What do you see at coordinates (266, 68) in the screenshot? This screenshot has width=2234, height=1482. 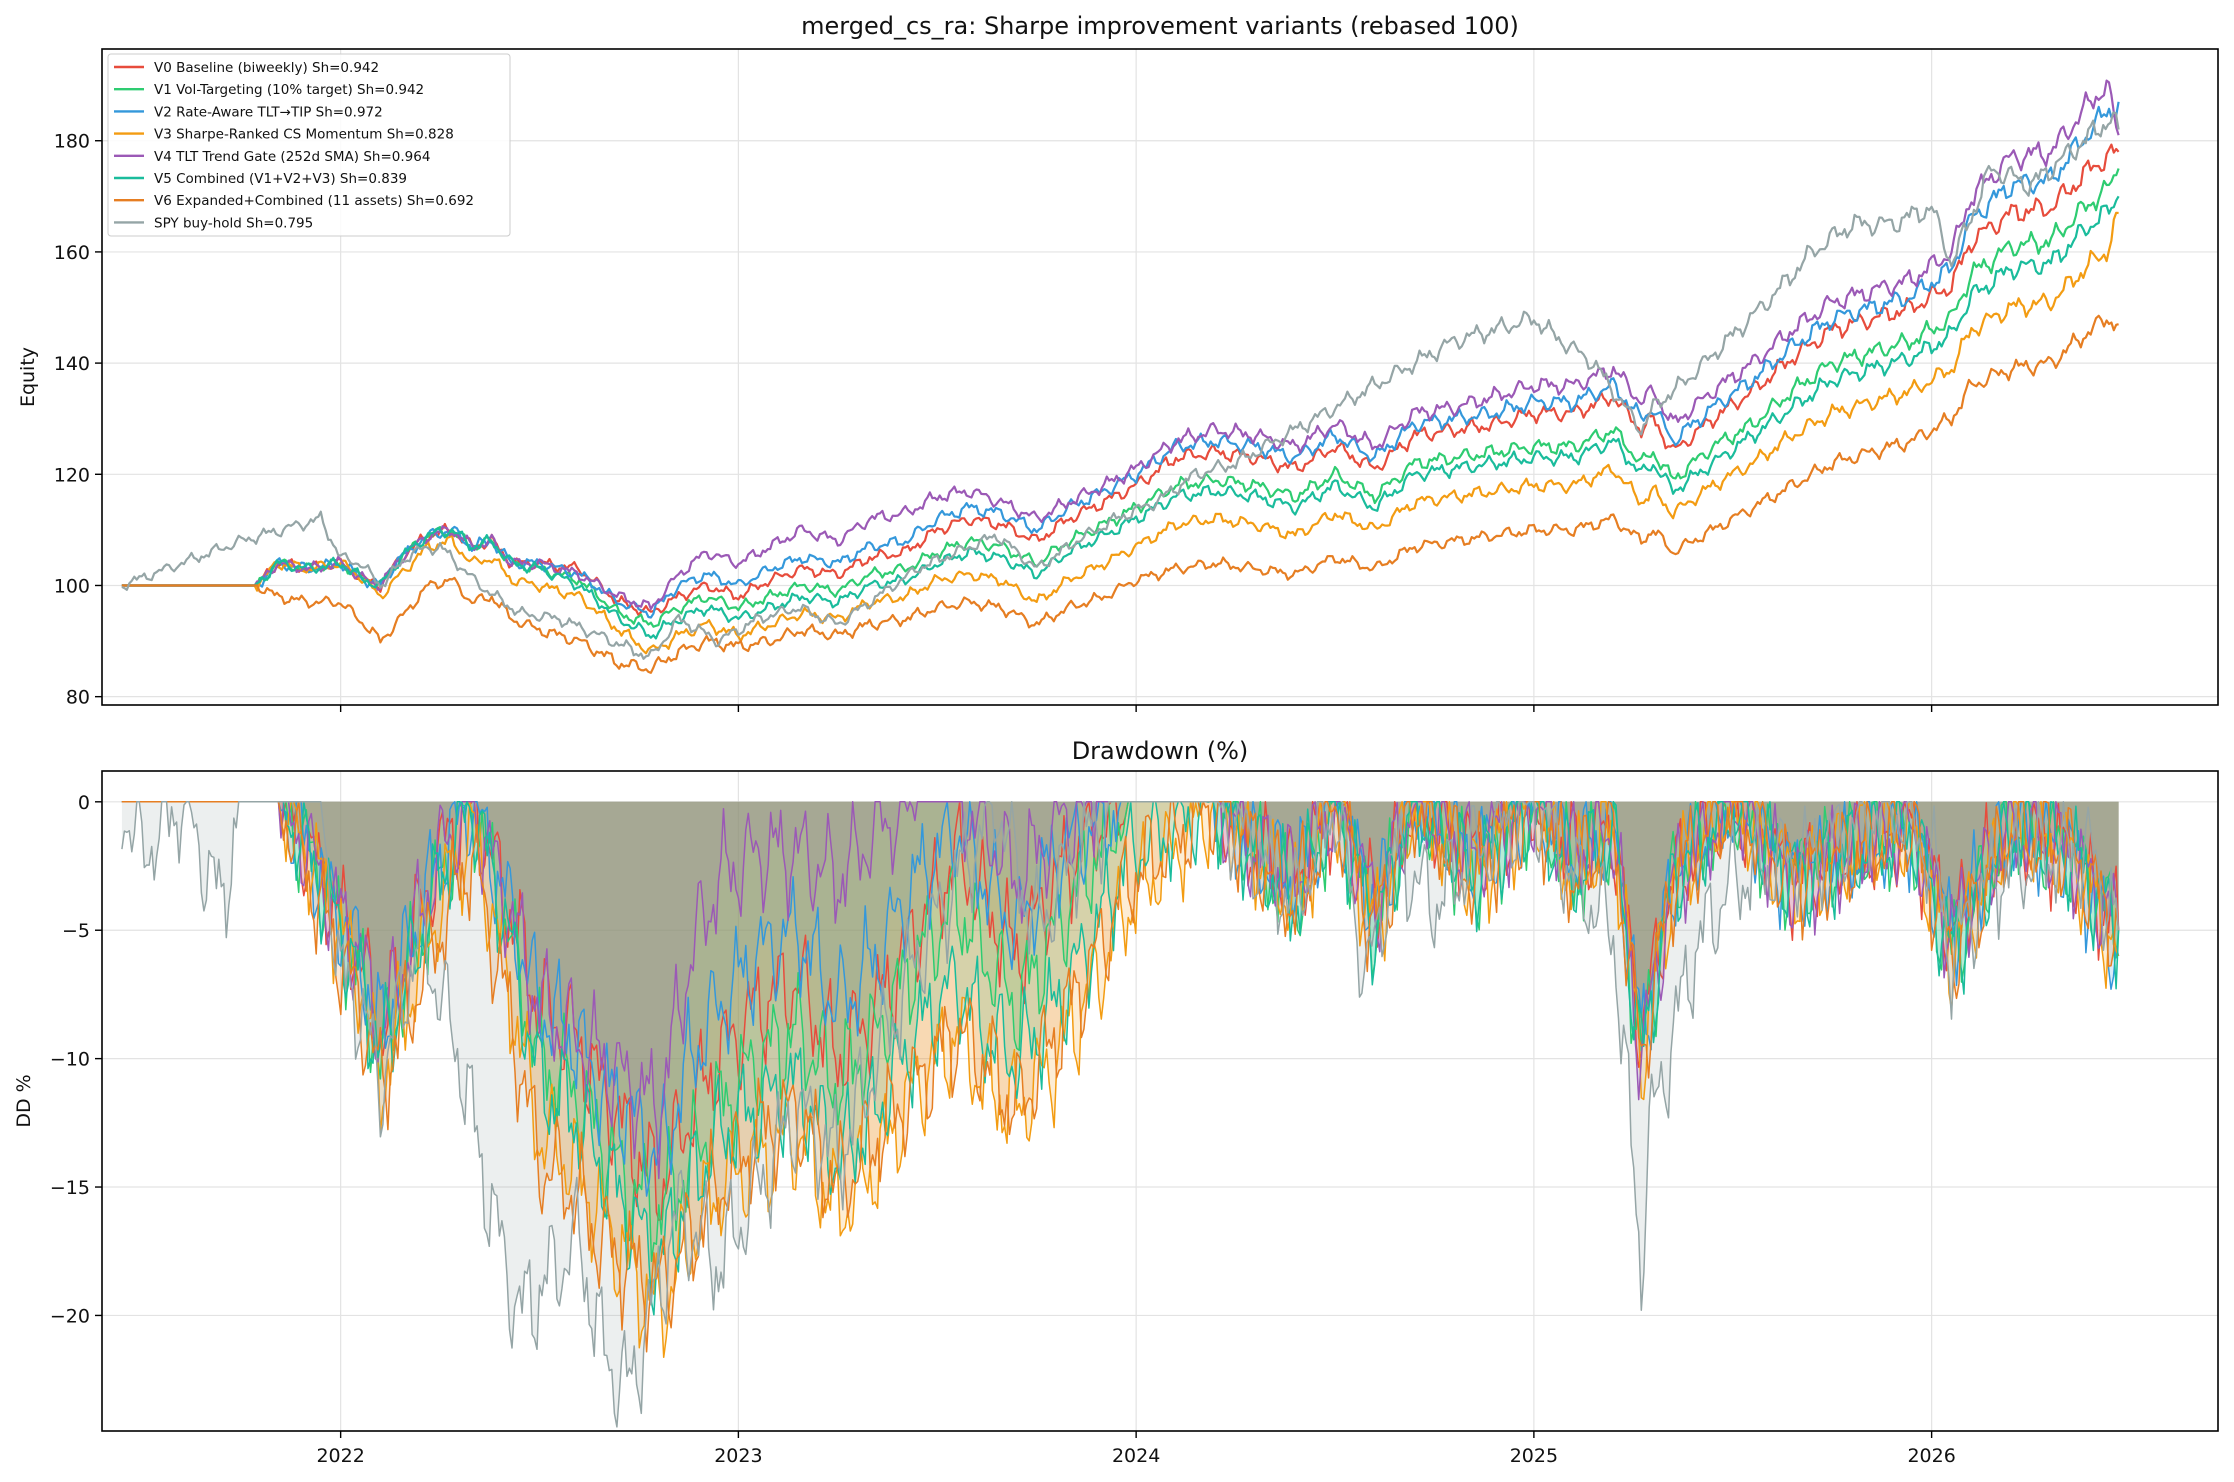 I see `legend-label: V0 Baseline (biweekly) Sh=0.942` at bounding box center [266, 68].